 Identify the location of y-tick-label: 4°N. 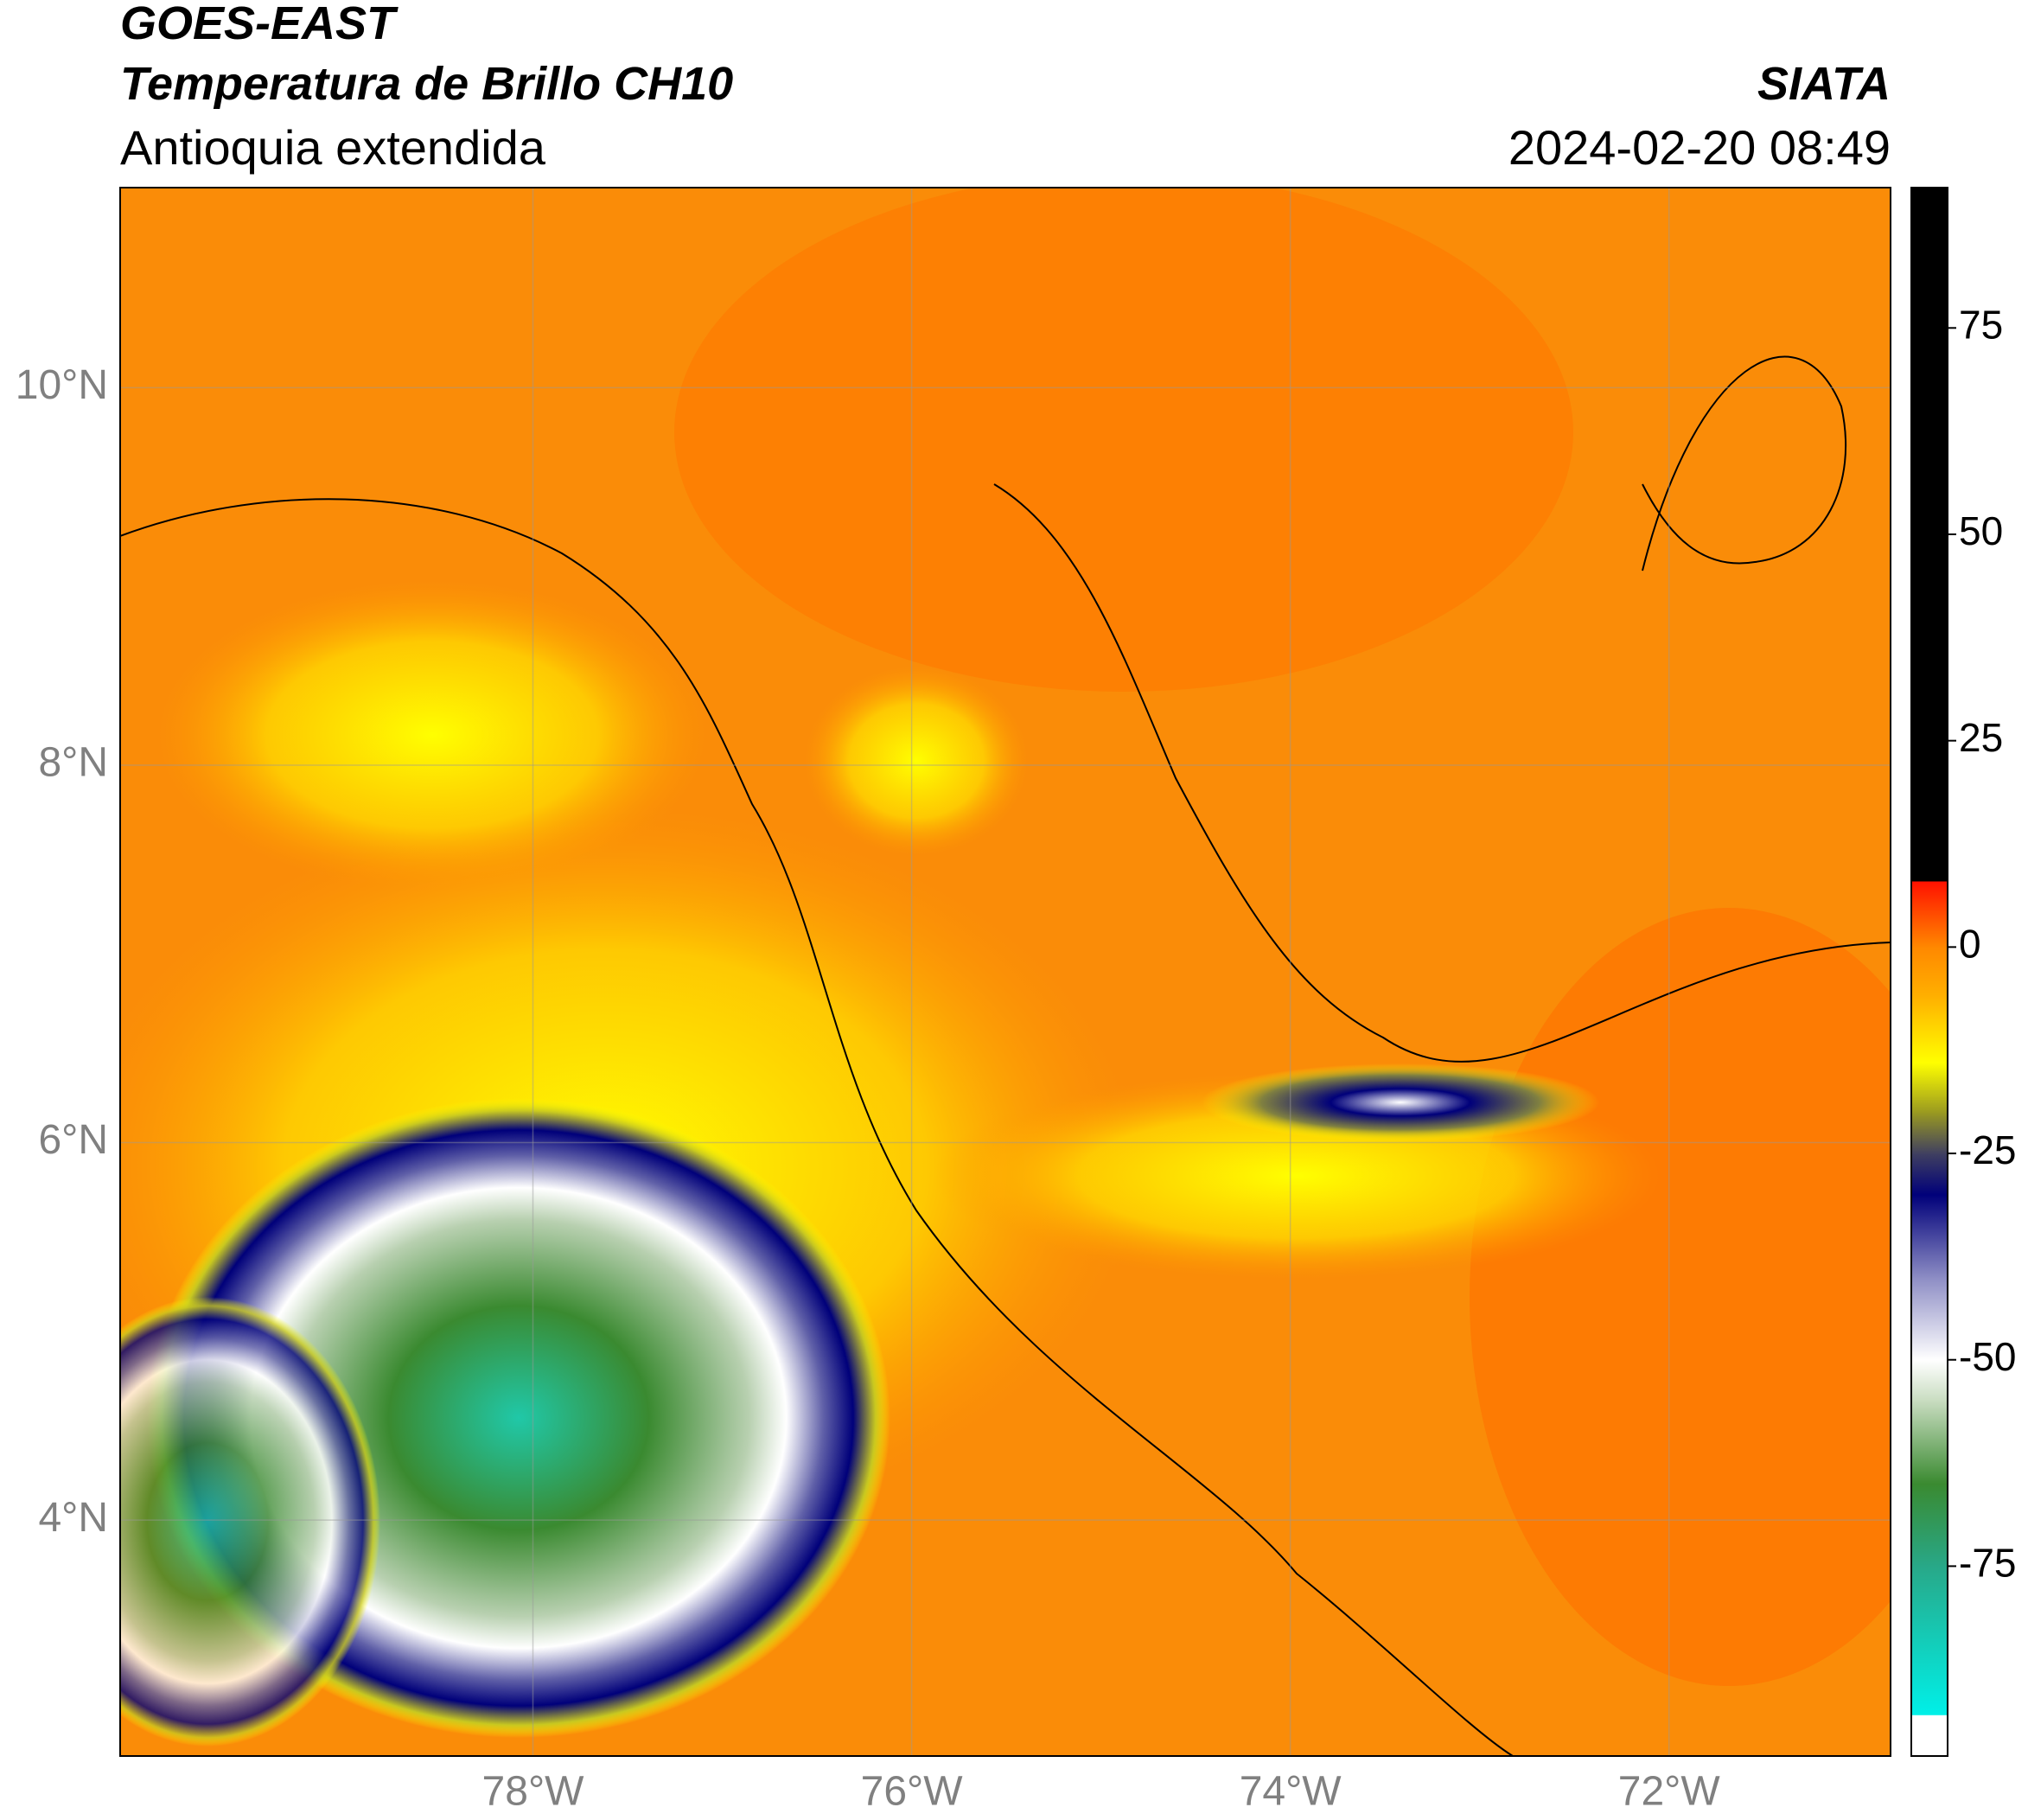
(73, 1518).